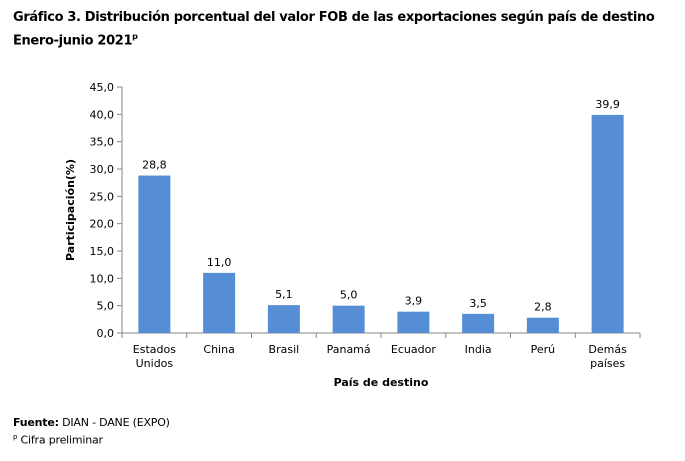  What do you see at coordinates (102, 251) in the screenshot?
I see `y-tick-label: 15,0` at bounding box center [102, 251].